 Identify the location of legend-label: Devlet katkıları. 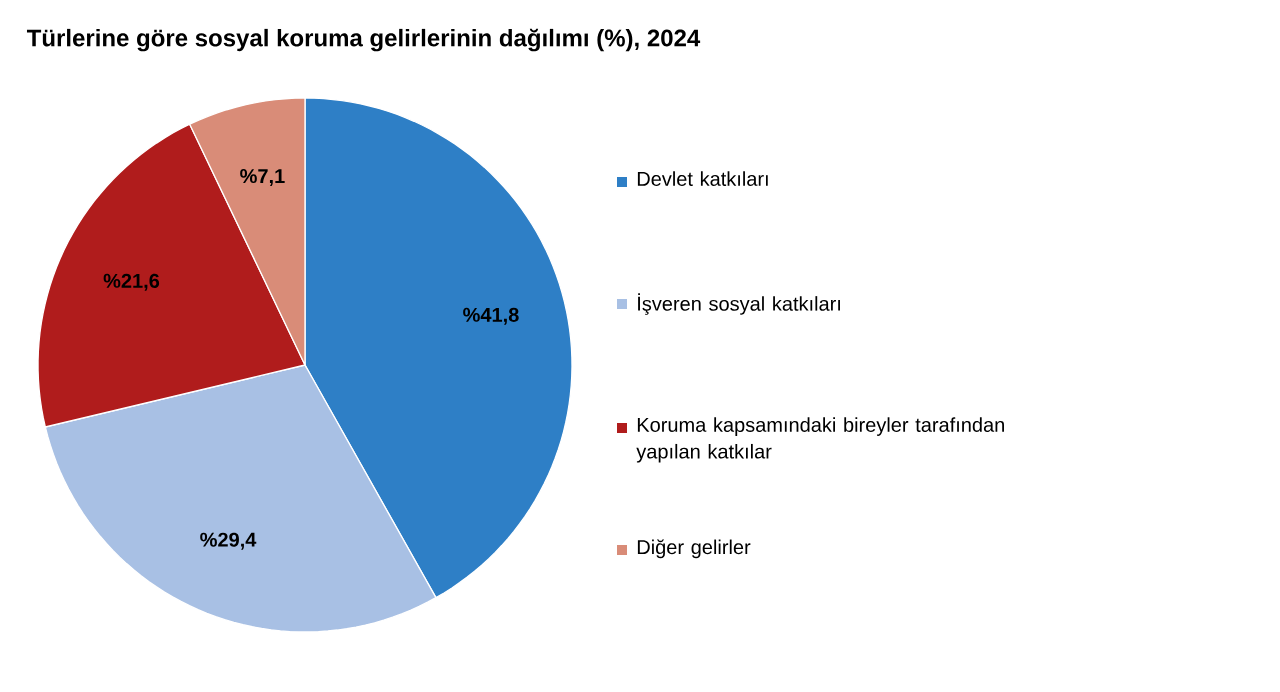
(702, 178).